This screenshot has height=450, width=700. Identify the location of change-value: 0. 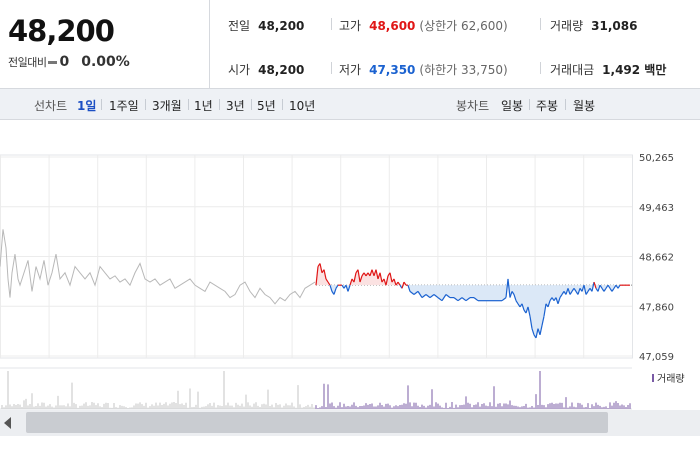
(64, 62).